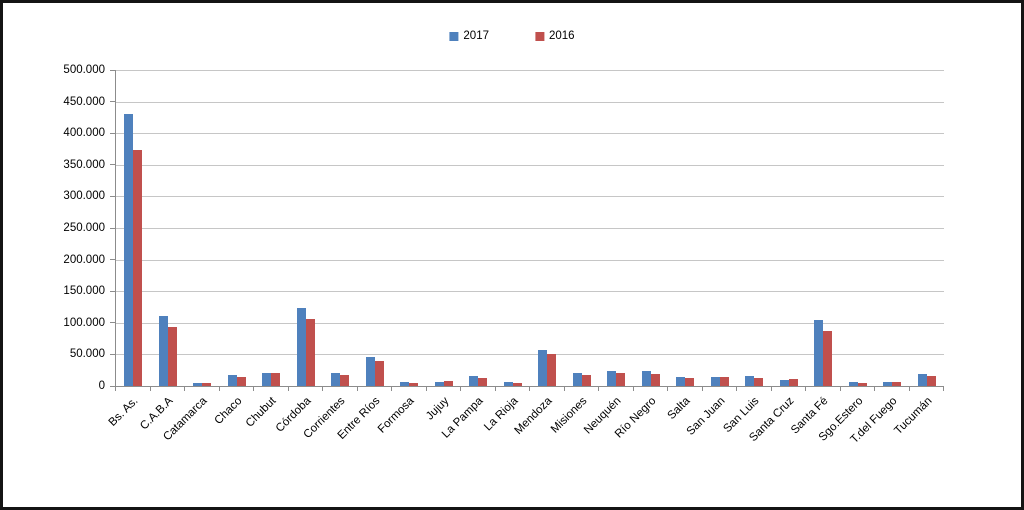  What do you see at coordinates (241, 381) in the screenshot?
I see `bar-2016-Chaco` at bounding box center [241, 381].